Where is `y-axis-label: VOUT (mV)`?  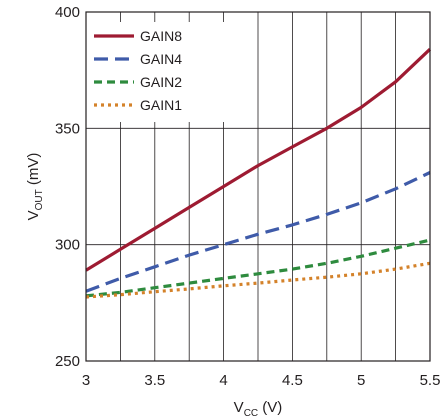
y-axis-label: VOUT (mV) is located at coordinates (35, 187).